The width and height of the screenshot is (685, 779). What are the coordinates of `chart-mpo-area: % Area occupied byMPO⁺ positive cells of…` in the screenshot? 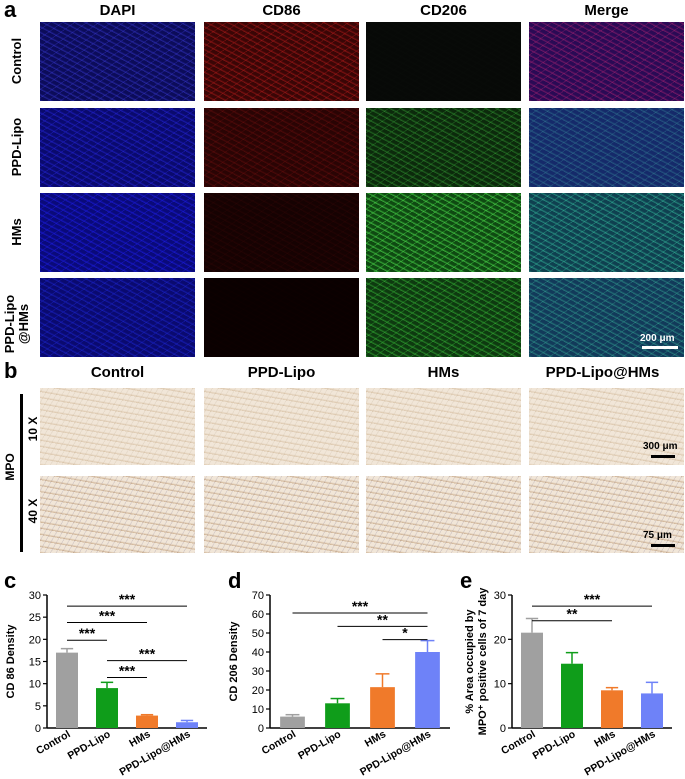 It's located at (568, 682).